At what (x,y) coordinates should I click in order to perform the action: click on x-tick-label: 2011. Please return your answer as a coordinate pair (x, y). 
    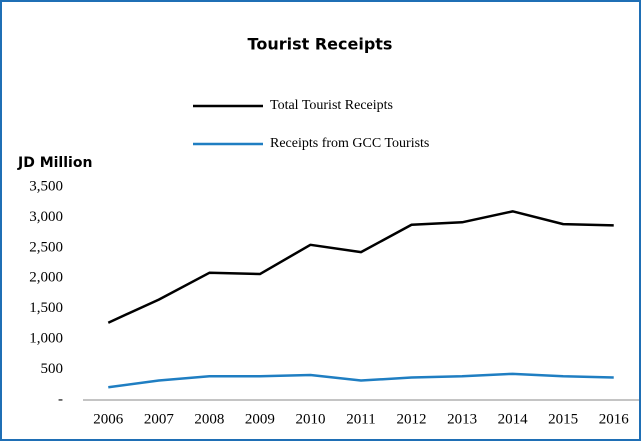
    Looking at the image, I should click on (360, 419).